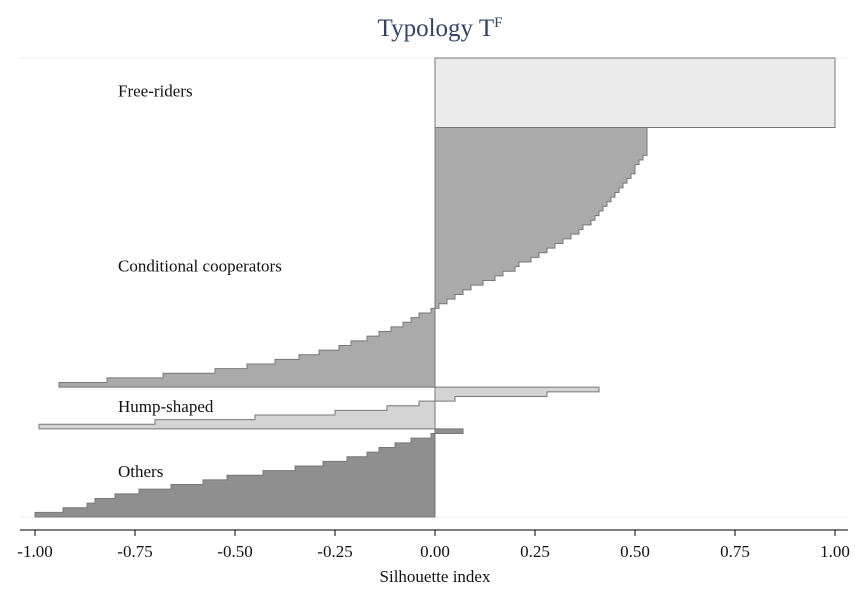 The height and width of the screenshot is (592, 858). What do you see at coordinates (535, 551) in the screenshot?
I see `x-tick-label: 0.25` at bounding box center [535, 551].